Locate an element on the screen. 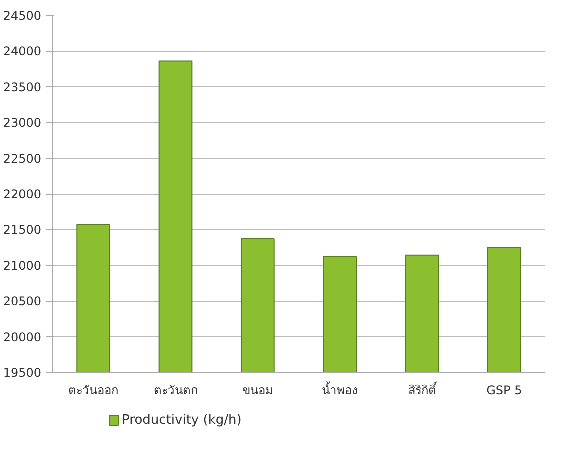 Image resolution: width=573 pixels, height=456 pixels. y-tick-label: 22500 is located at coordinates (22, 159).